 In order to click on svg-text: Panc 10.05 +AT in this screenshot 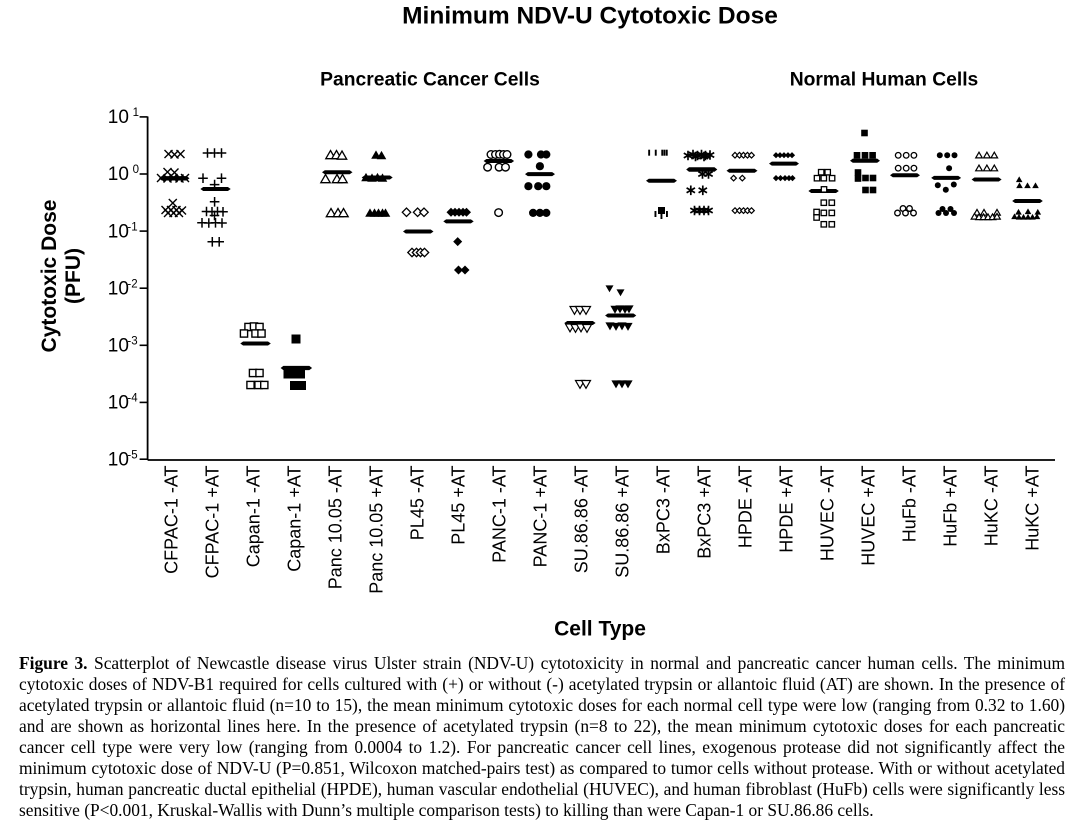, I will do `click(377, 529)`.